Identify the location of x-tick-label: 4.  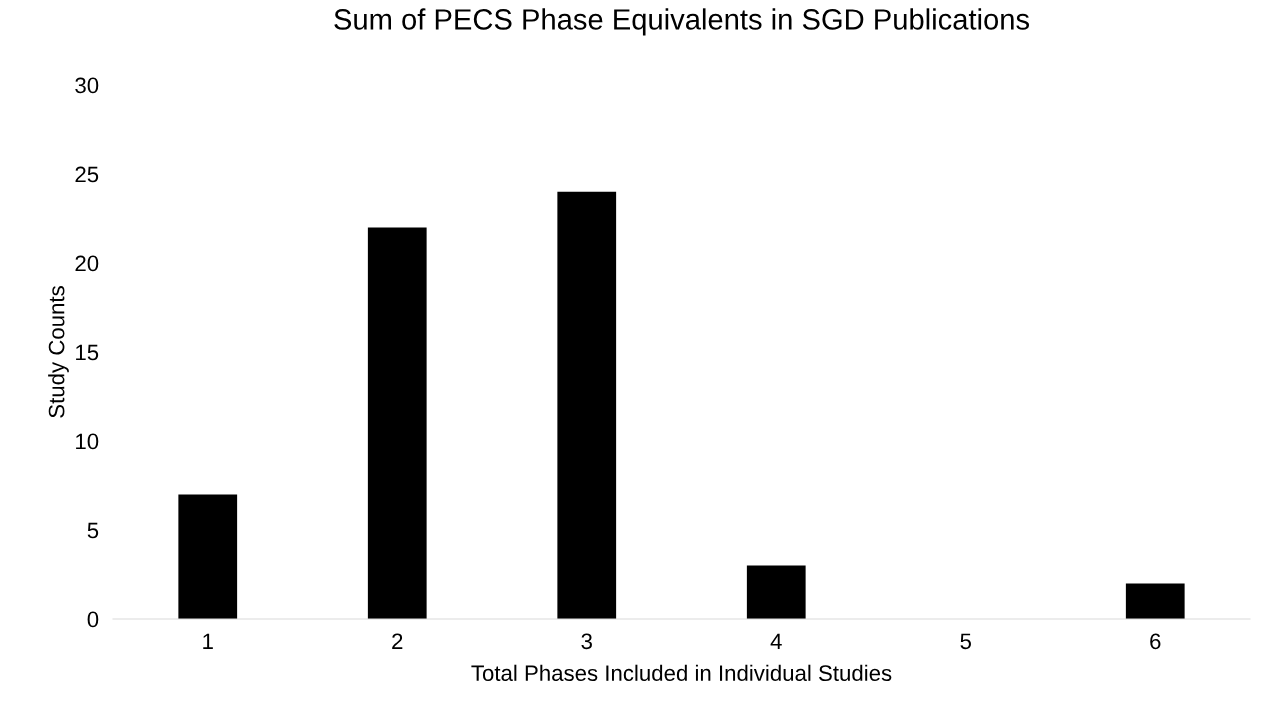
(776, 641).